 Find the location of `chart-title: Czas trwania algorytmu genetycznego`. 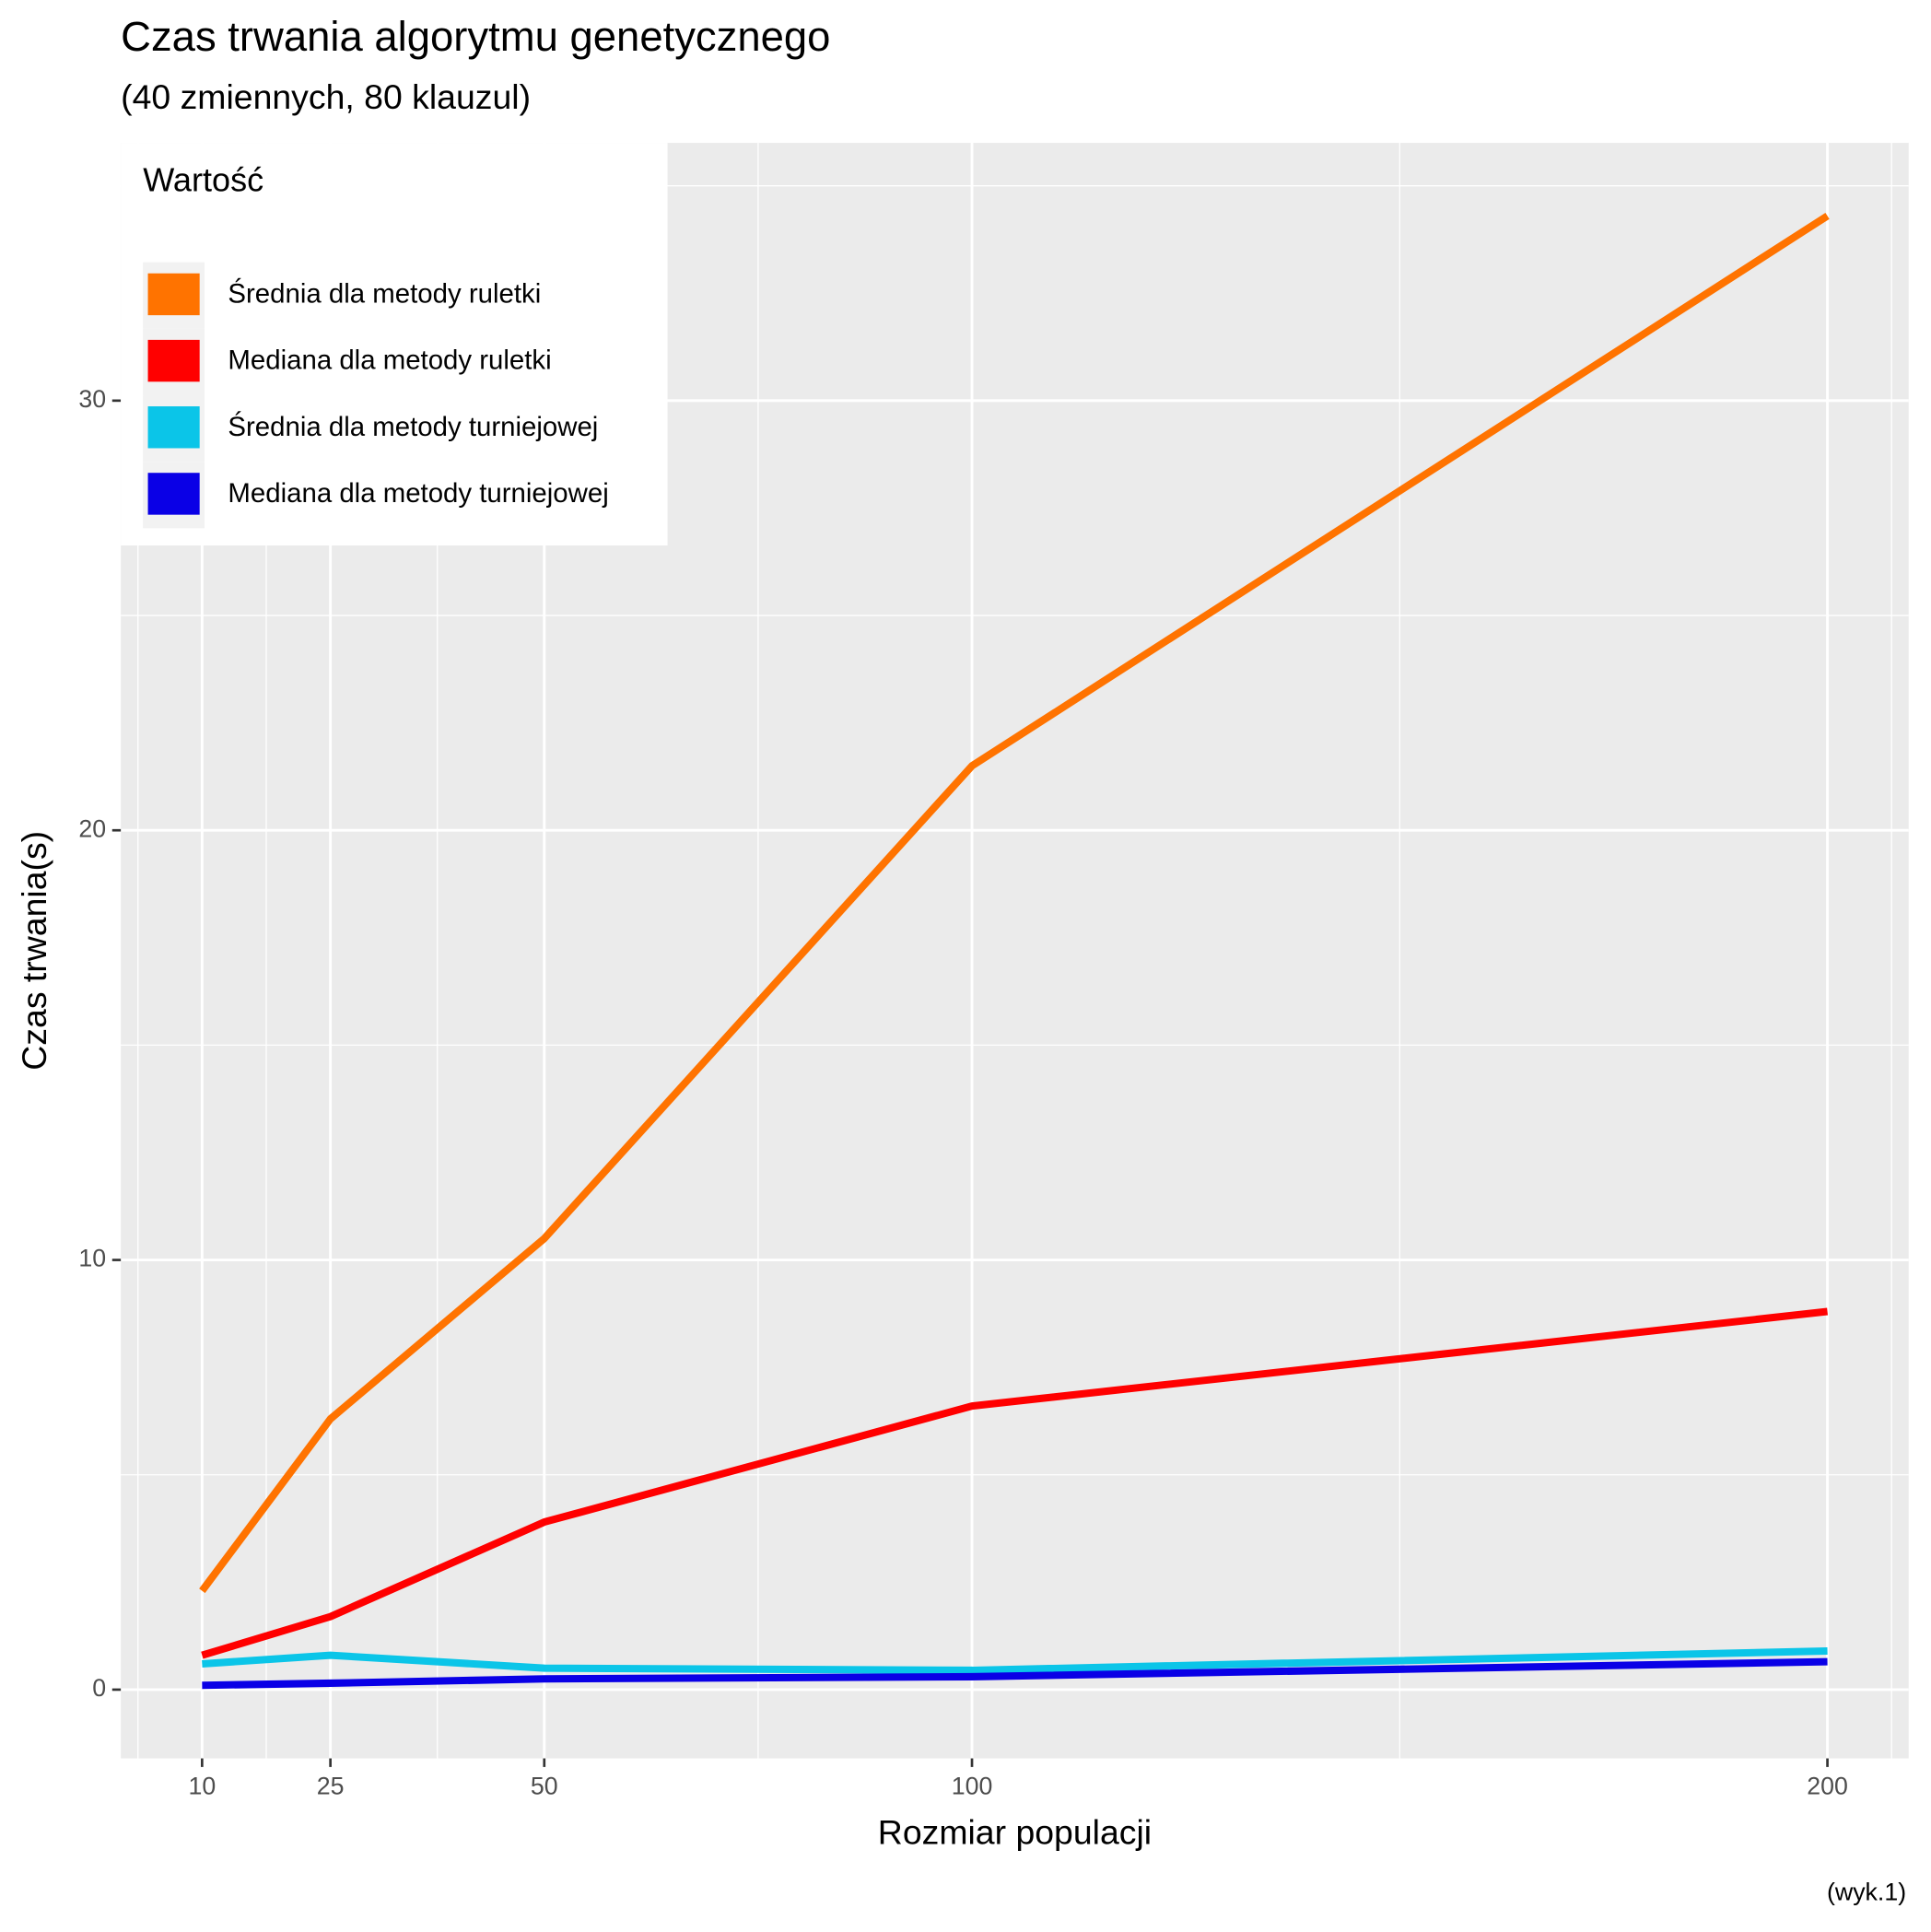

chart-title: Czas trwania algorytmu genetycznego is located at coordinates (475, 36).